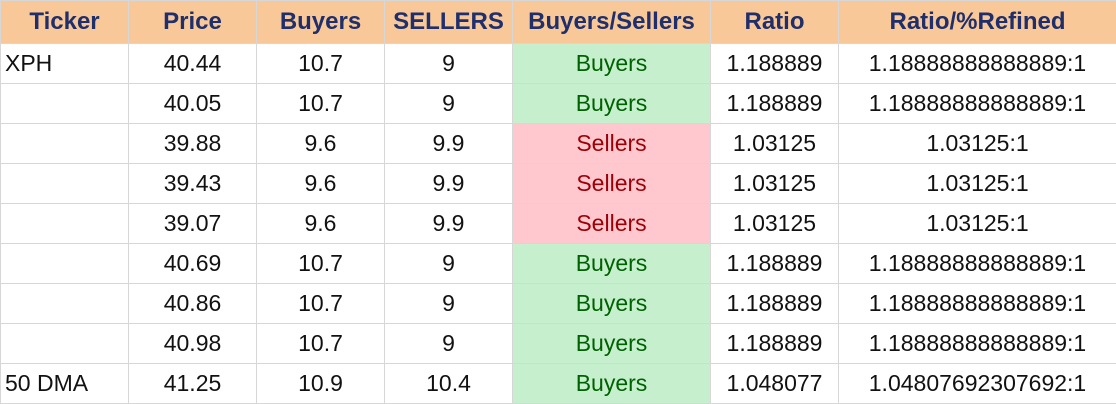 The height and width of the screenshot is (404, 1116). I want to click on cell-ratio: 1.048077, so click(775, 384).